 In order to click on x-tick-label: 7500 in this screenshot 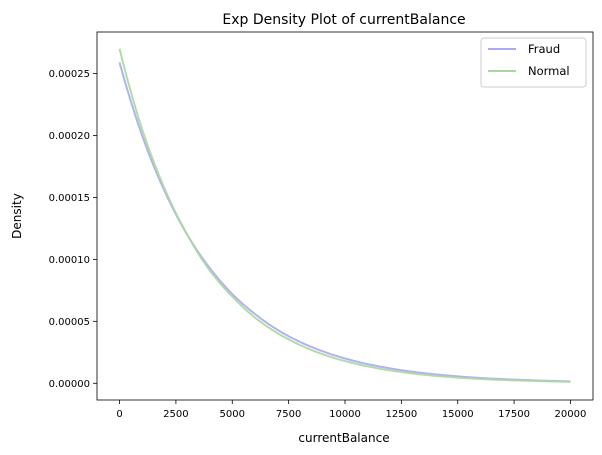, I will do `click(288, 414)`.